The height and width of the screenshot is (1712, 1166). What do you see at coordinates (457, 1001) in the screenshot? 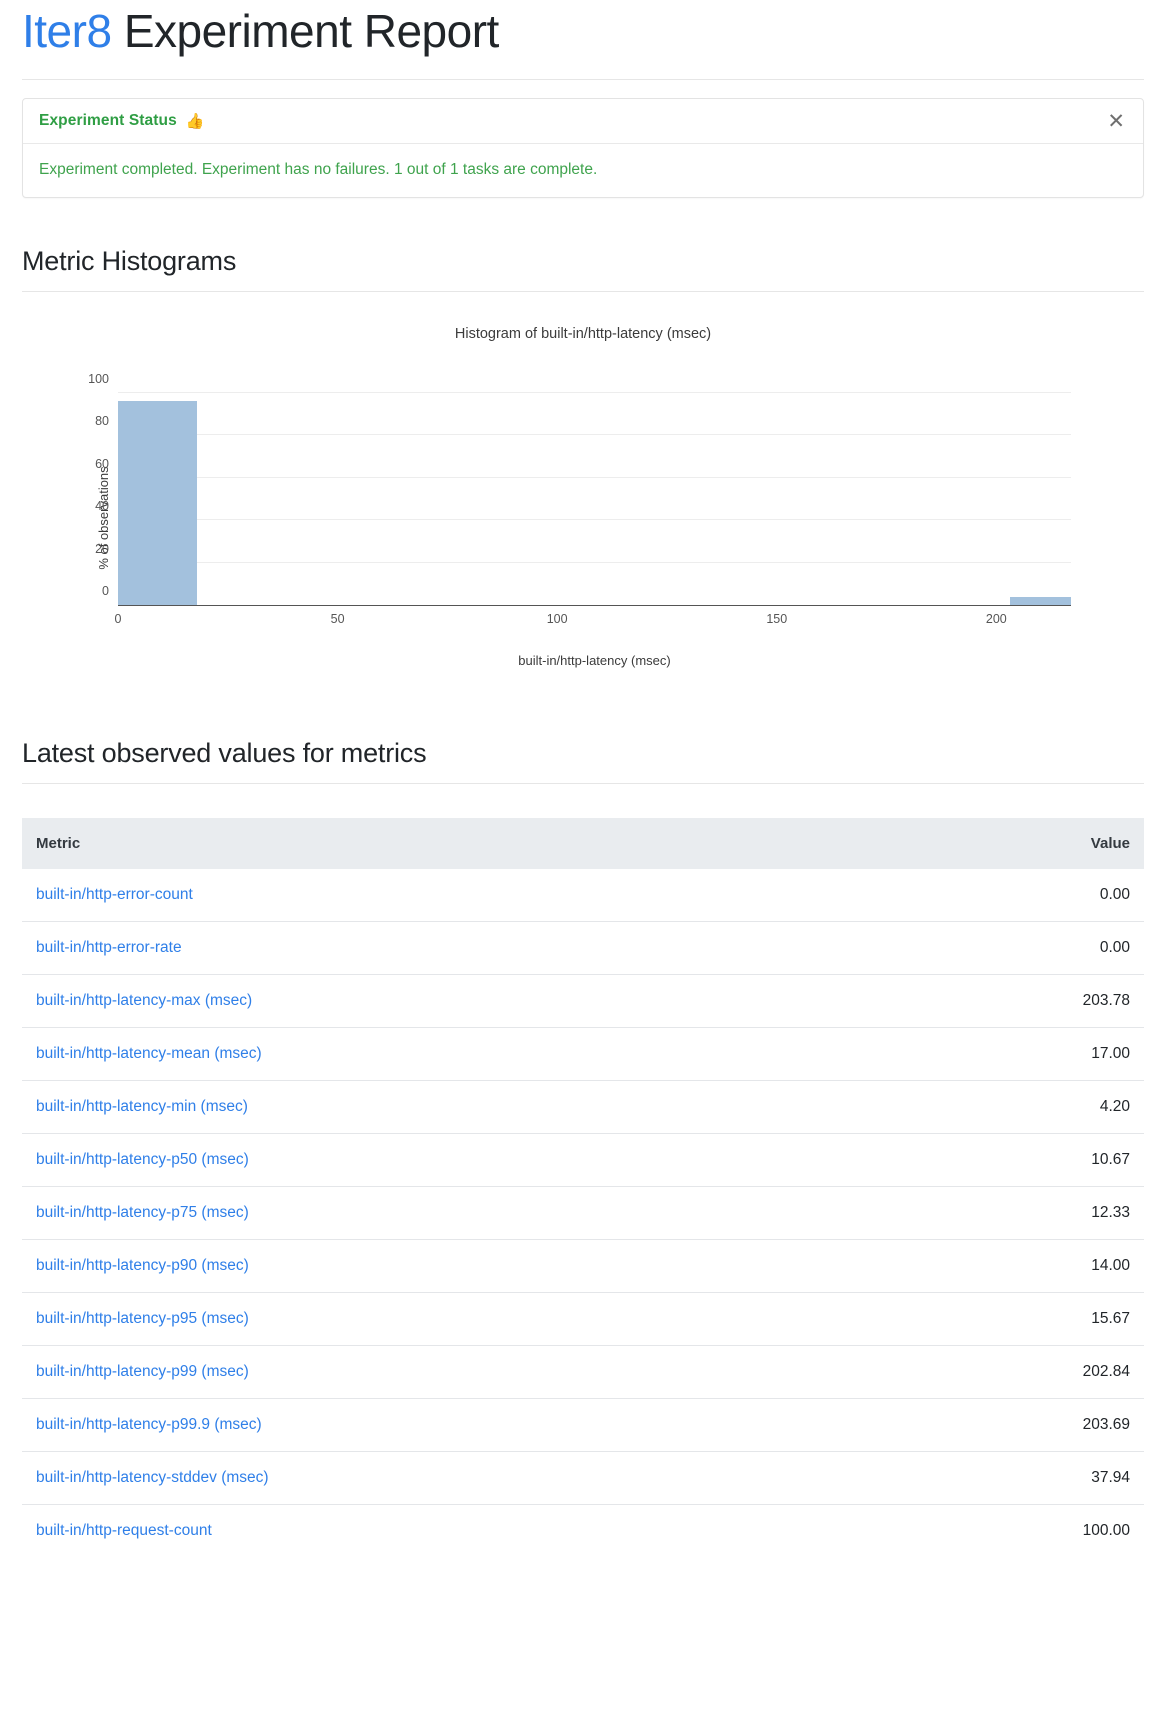
I see `metric-name-cell: built-in/http-latency-max (msec)` at bounding box center [457, 1001].